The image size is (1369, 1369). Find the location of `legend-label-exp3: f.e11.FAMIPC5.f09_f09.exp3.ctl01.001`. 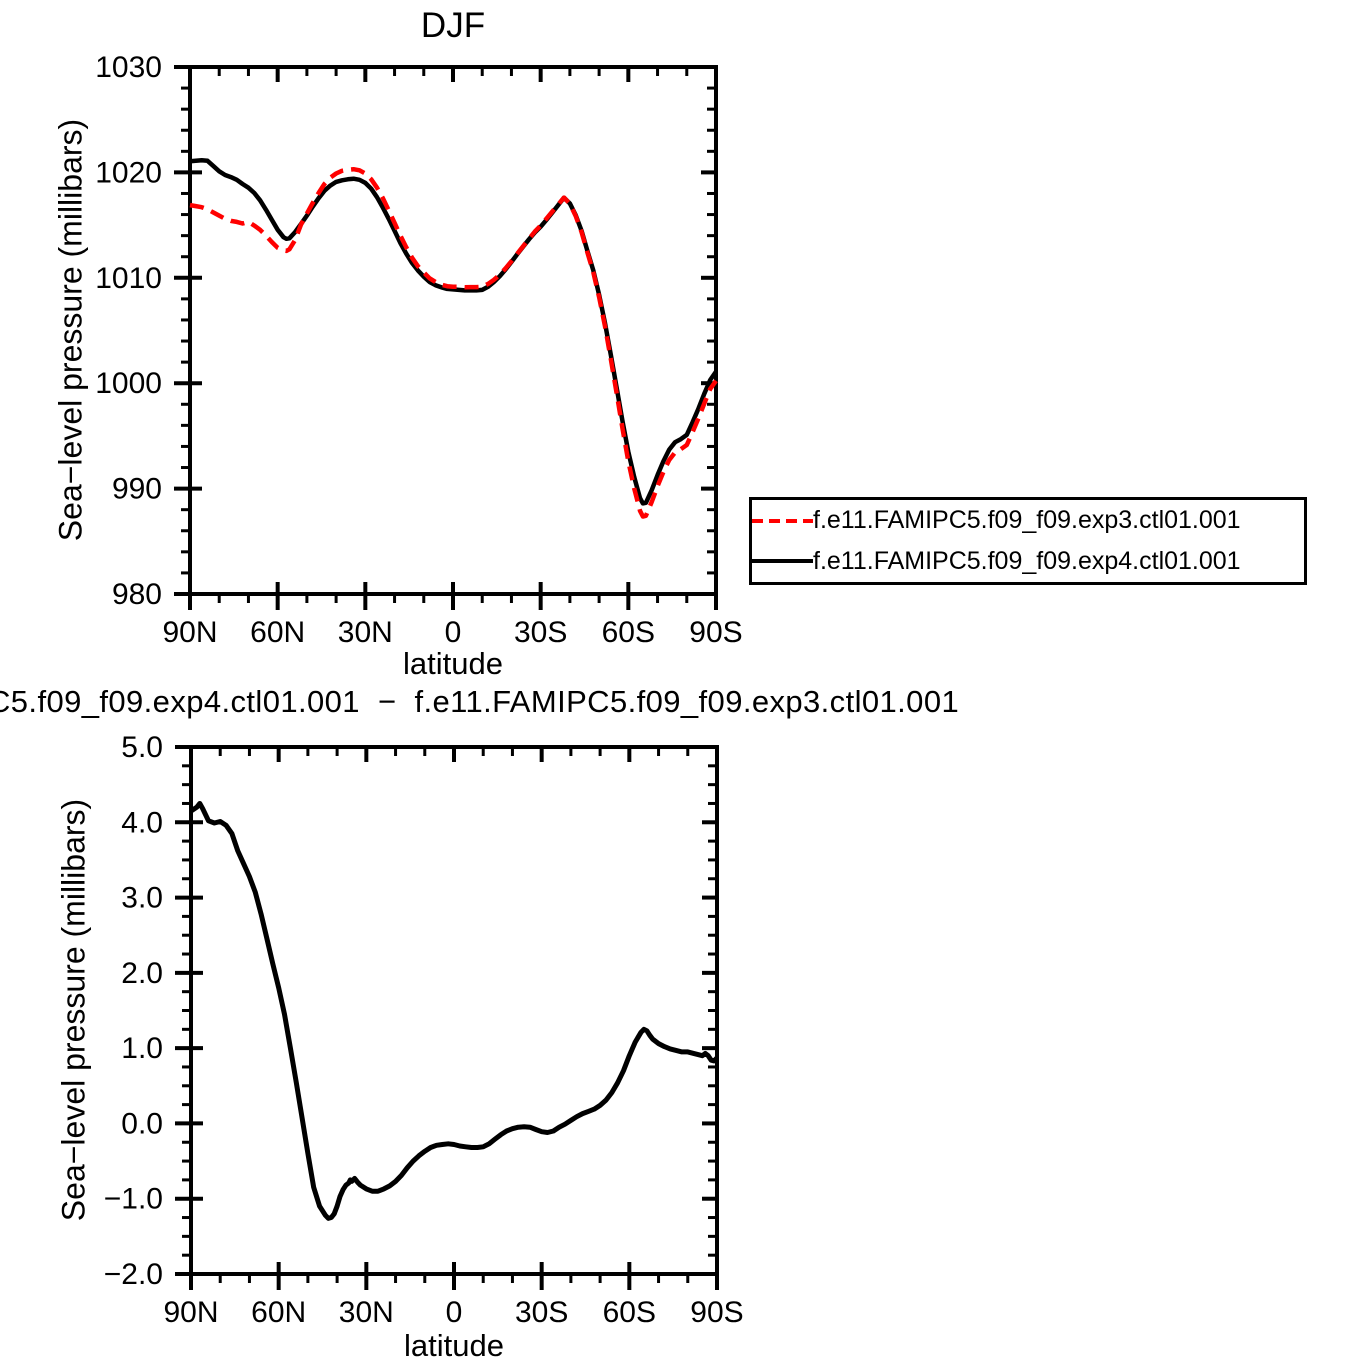

legend-label-exp3: f.e11.FAMIPC5.f09_f09.exp3.ctl01.001 is located at coordinates (1027, 520).